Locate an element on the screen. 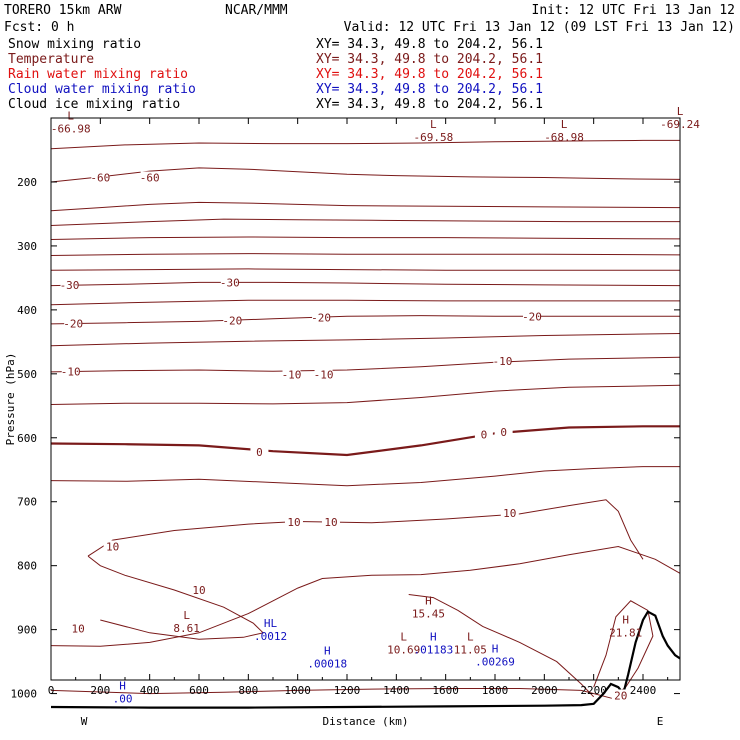  legend-entry: Rain water mixing ratio is located at coordinates (98, 74).